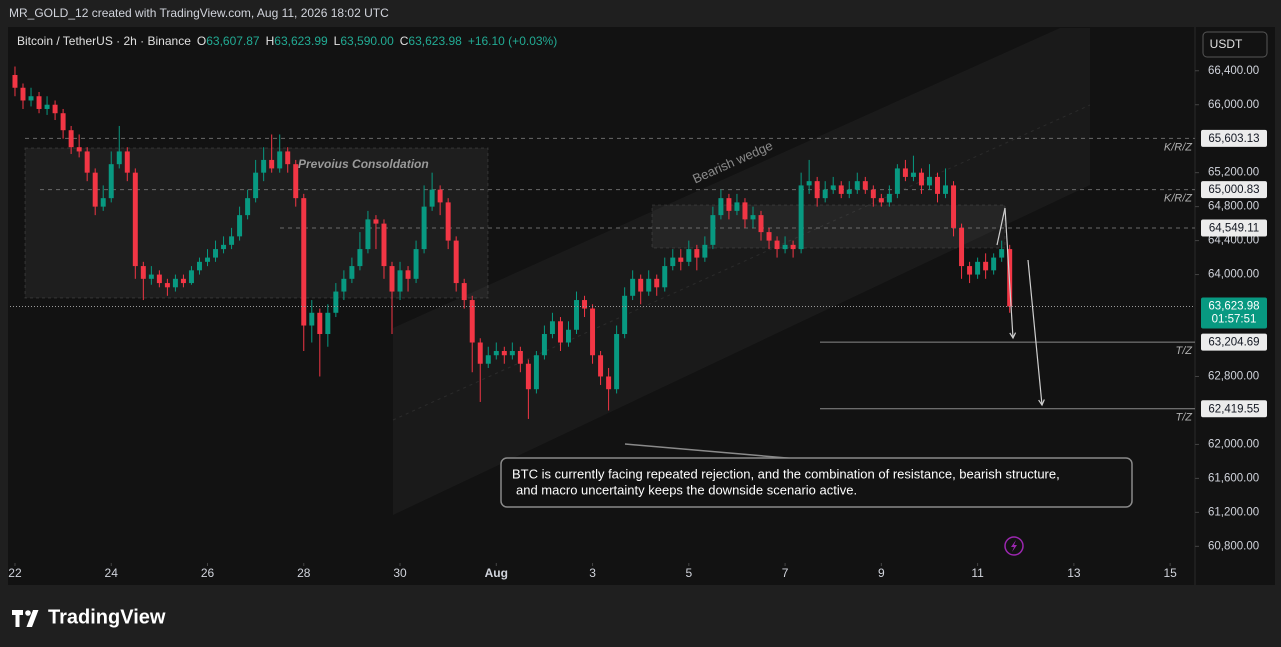 Image resolution: width=1281 pixels, height=647 pixels. I want to click on ohlc-value: 63,623.99, so click(301, 41).